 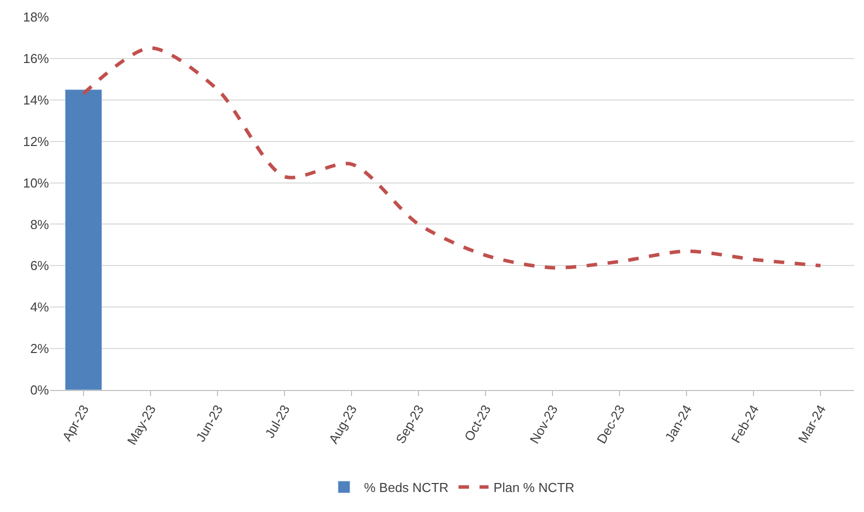 I want to click on y-tick-label: 12%, so click(x=36, y=141).